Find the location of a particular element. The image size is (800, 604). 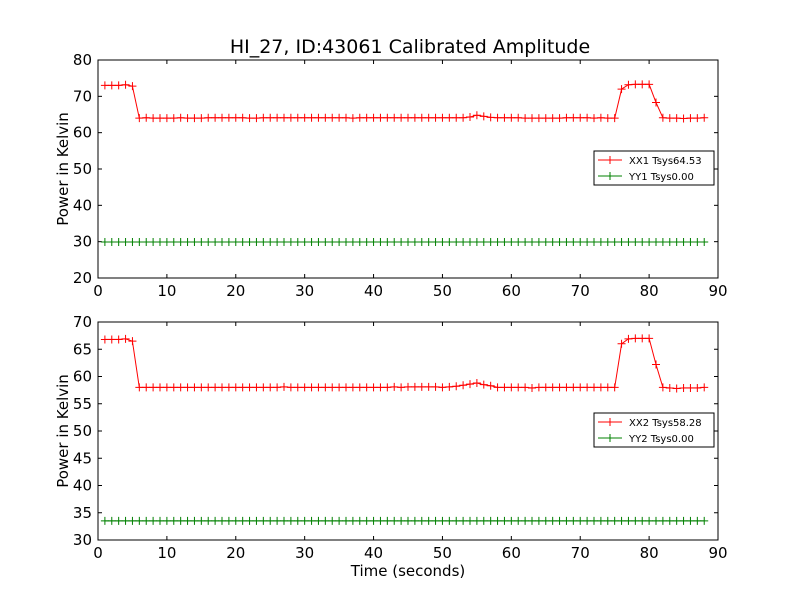

y-tick-label: 35 is located at coordinates (82, 513).